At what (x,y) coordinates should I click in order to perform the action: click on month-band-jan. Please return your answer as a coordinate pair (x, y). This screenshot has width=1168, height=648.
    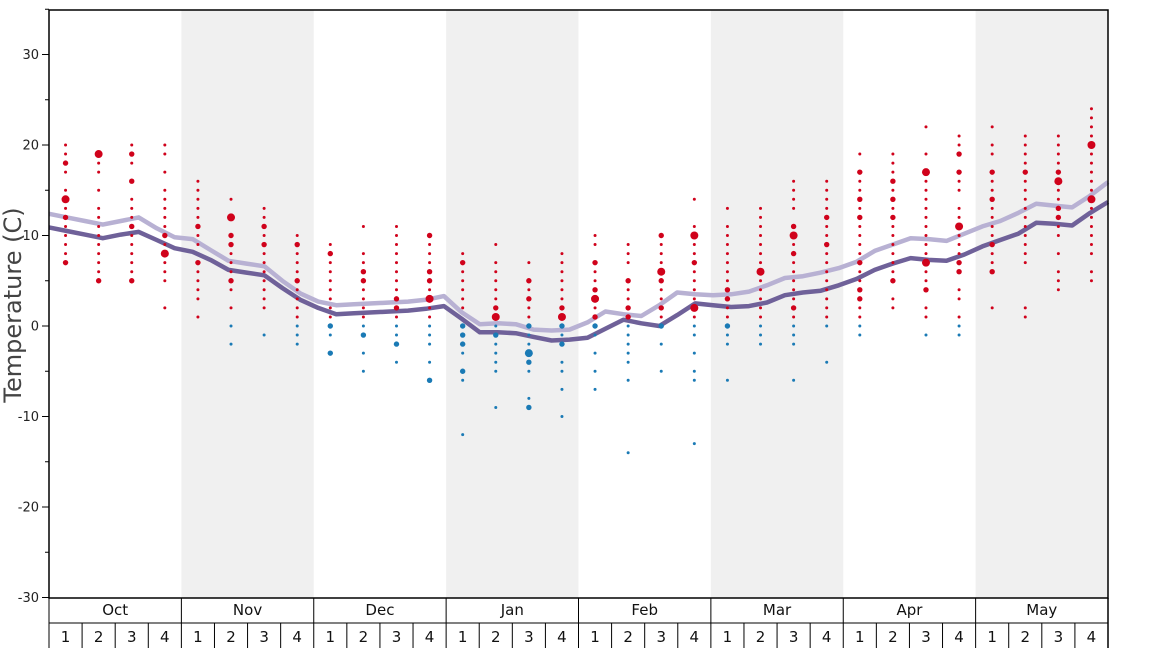
    Looking at the image, I should click on (512, 304).